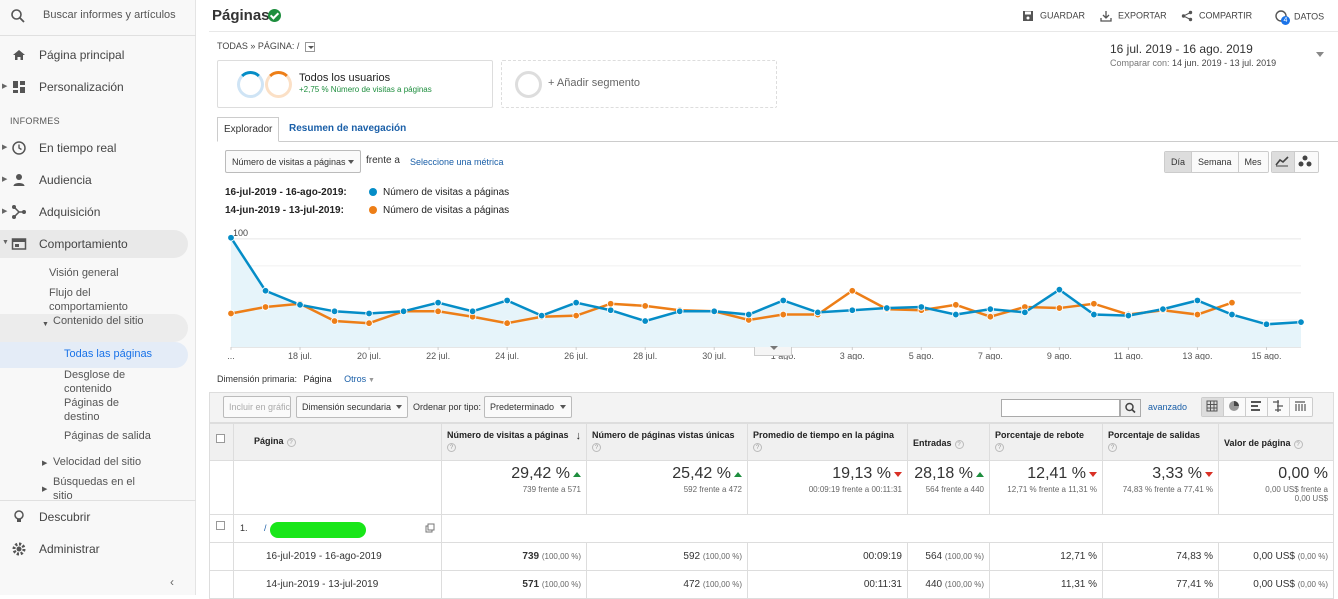 Image resolution: width=1338 pixels, height=599 pixels. I want to click on motion-chart-button, so click(1306, 162).